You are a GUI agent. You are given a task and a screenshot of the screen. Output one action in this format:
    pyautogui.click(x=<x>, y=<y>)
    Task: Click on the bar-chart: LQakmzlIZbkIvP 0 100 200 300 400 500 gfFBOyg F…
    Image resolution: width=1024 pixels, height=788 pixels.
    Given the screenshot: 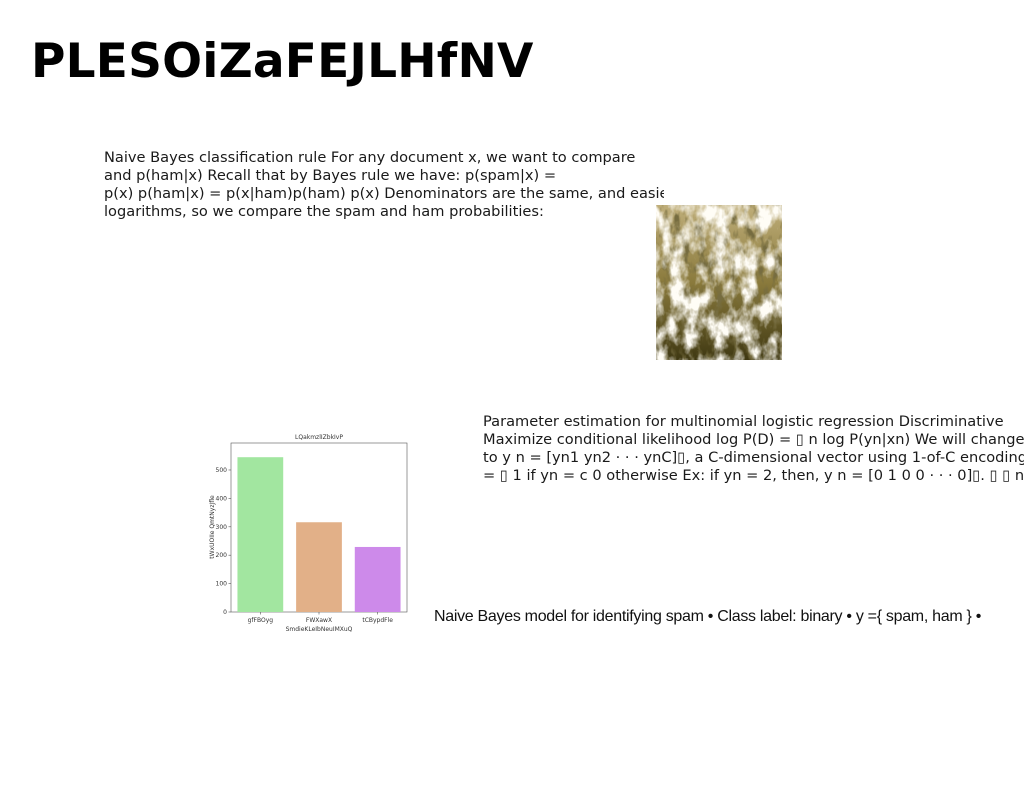 What is the action you would take?
    pyautogui.click(x=305, y=531)
    